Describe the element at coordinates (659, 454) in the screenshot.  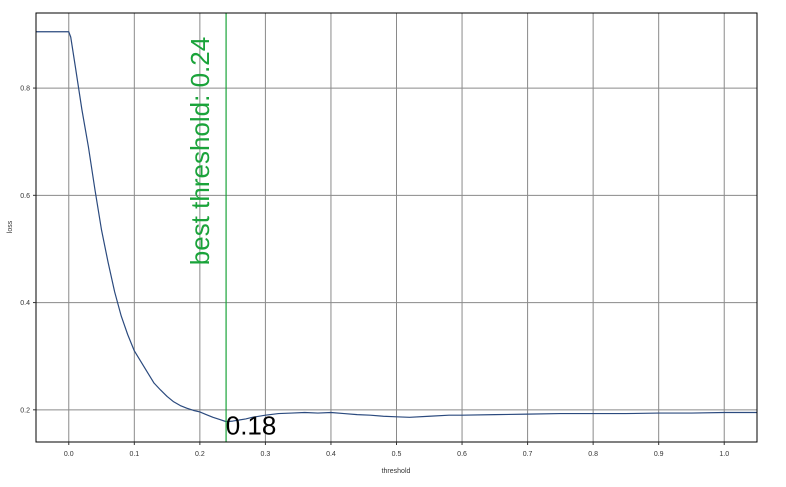
I see `x-tick-label: 0.9` at that location.